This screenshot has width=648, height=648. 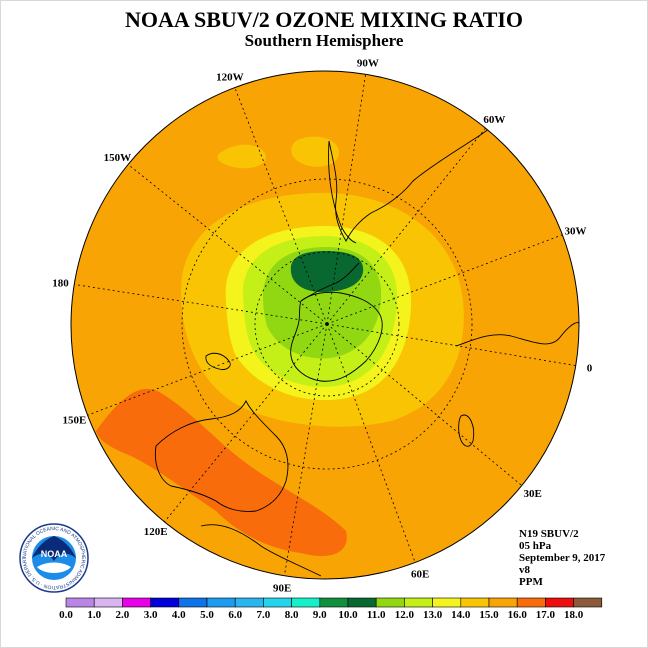 I want to click on satellite-label: N19 SBUV/2, so click(x=549, y=534).